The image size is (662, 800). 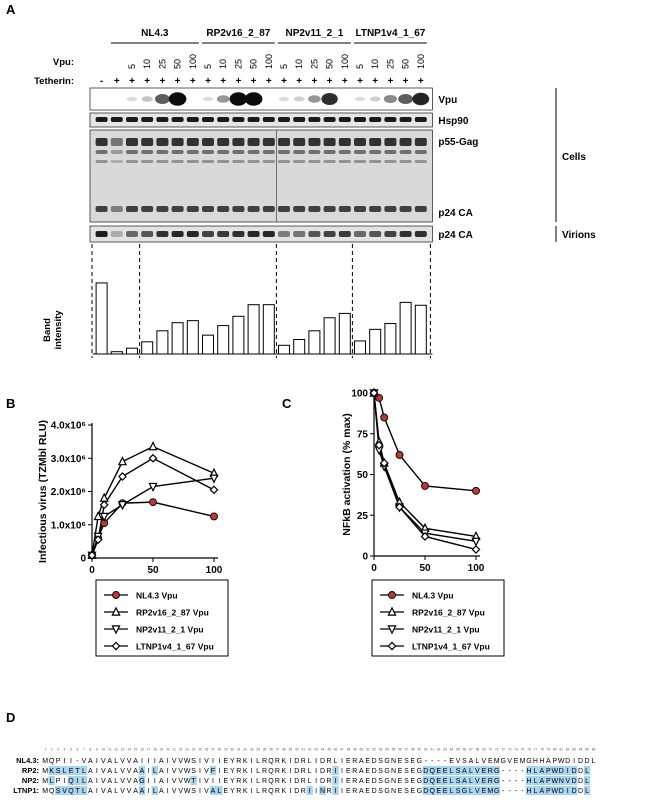 What do you see at coordinates (535, 761) in the screenshot?
I see `residue: H` at bounding box center [535, 761].